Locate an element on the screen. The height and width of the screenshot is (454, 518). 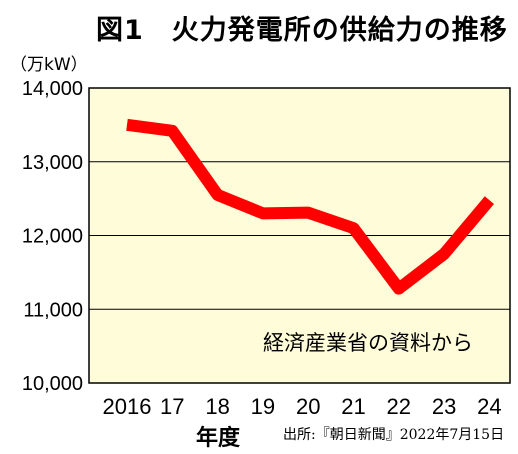
unit-label: （万kW） is located at coordinates (49, 65).